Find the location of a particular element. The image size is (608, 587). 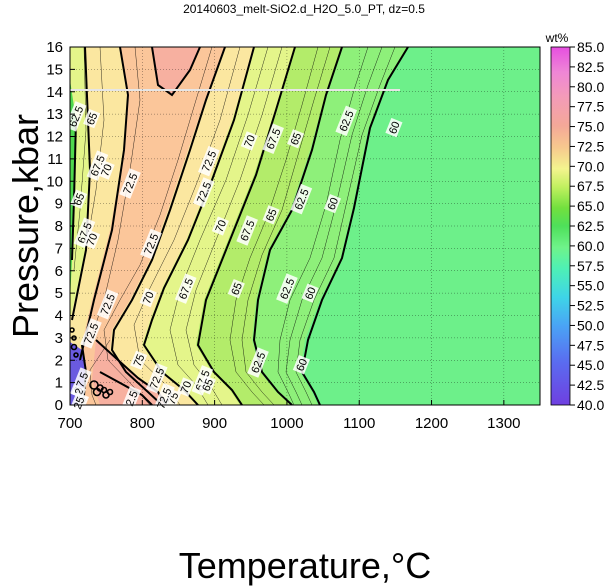

contour-label-text: 2 is located at coordinates (79, 392).